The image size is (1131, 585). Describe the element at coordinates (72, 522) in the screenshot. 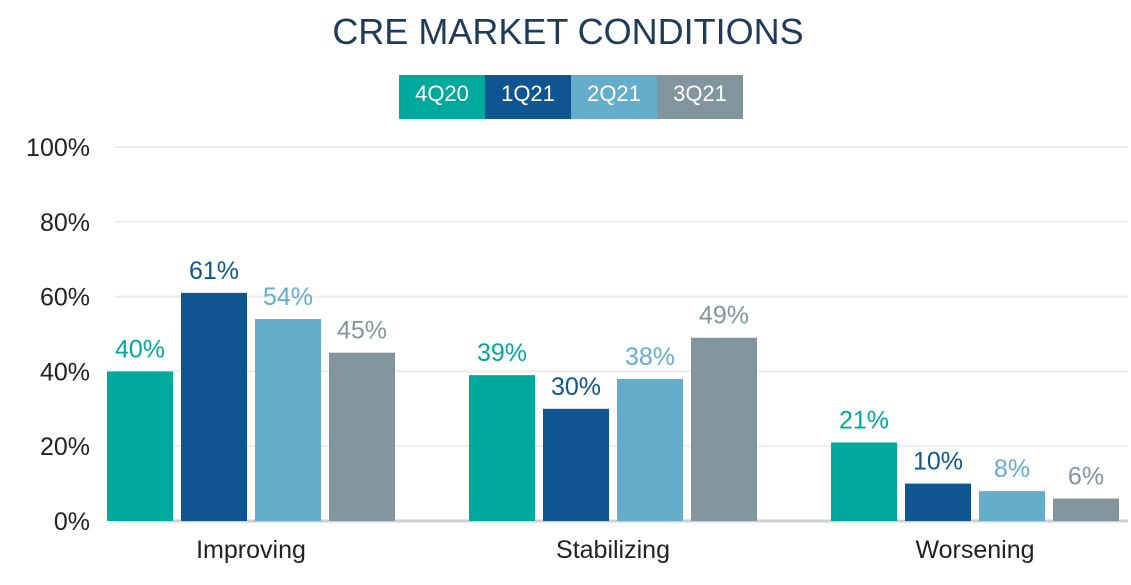

I see `y-tick-label: 0%` at that location.